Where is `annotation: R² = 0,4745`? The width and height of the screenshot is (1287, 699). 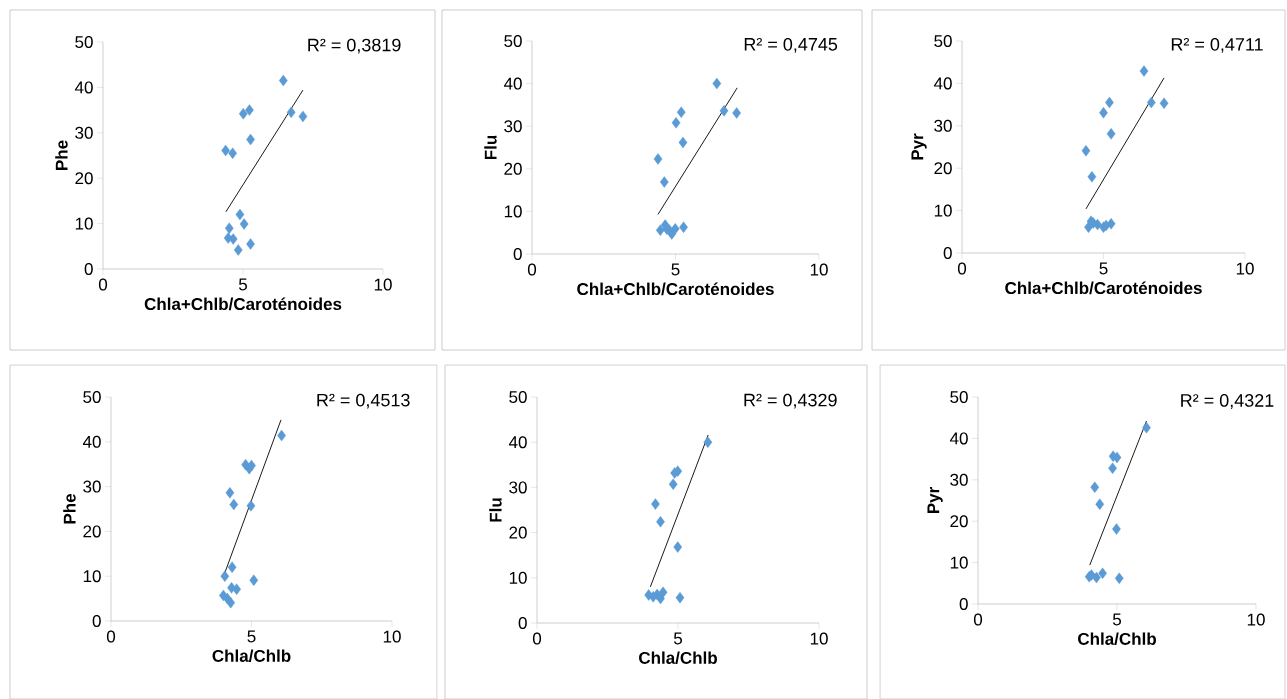
annotation: R² = 0,4745 is located at coordinates (791, 45).